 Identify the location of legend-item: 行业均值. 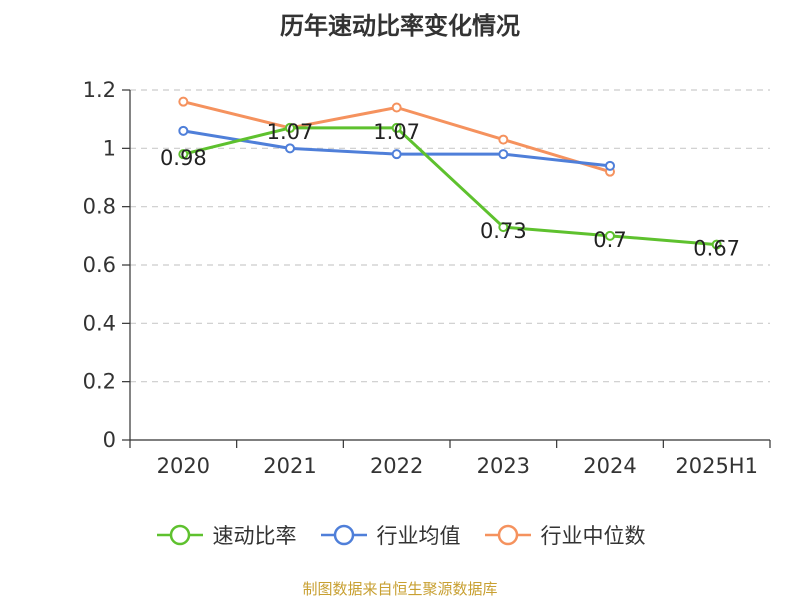
(390, 535).